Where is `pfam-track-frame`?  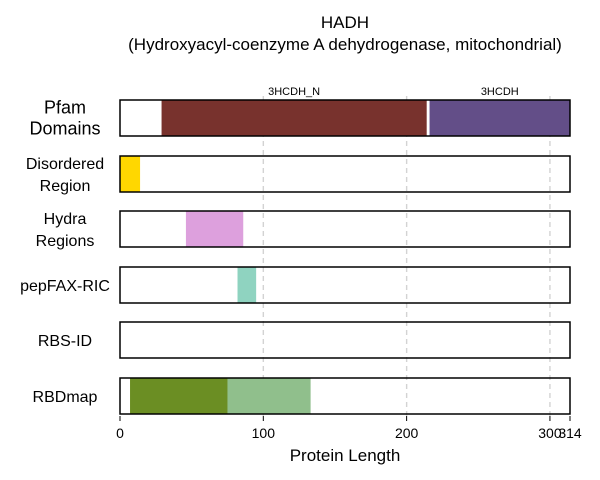 pfam-track-frame is located at coordinates (345, 118).